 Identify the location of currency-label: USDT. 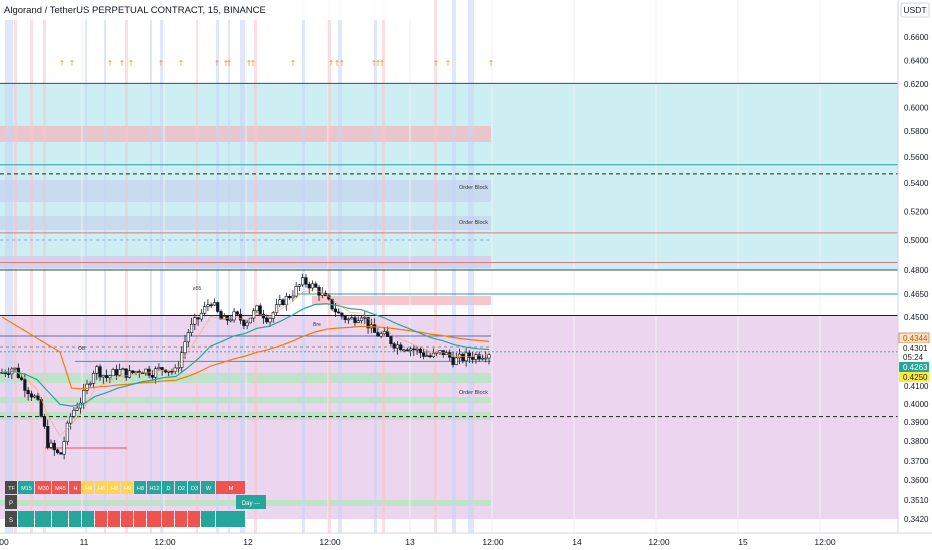
(914, 10).